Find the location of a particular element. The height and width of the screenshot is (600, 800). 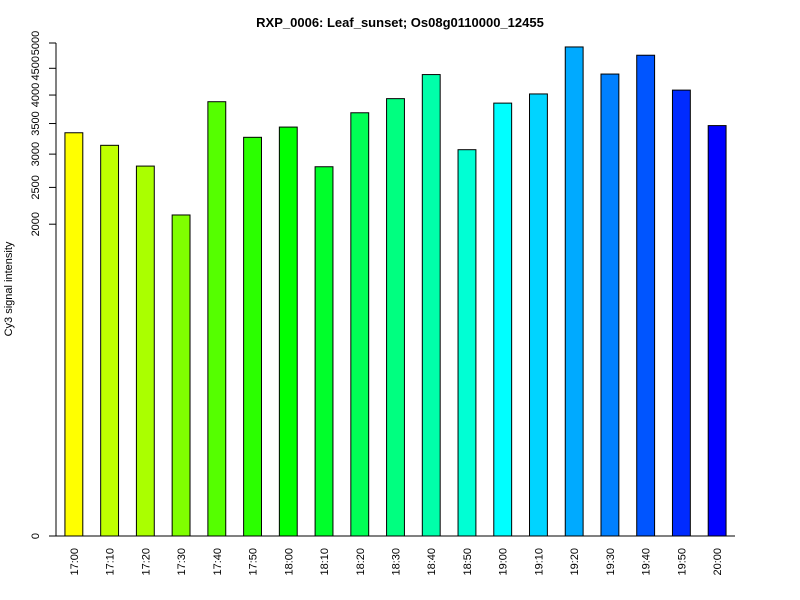

x-tick-label: 18:50 is located at coordinates (468, 562).